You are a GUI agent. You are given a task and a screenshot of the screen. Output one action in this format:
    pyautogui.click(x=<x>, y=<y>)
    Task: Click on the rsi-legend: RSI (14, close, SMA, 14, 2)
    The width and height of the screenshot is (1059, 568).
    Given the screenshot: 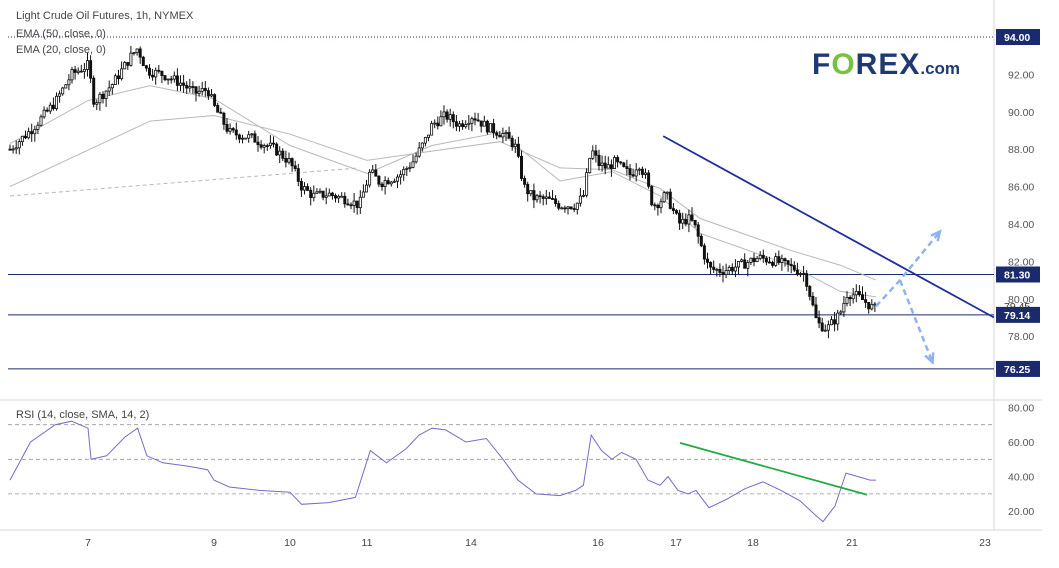 What is the action you would take?
    pyautogui.click(x=83, y=415)
    